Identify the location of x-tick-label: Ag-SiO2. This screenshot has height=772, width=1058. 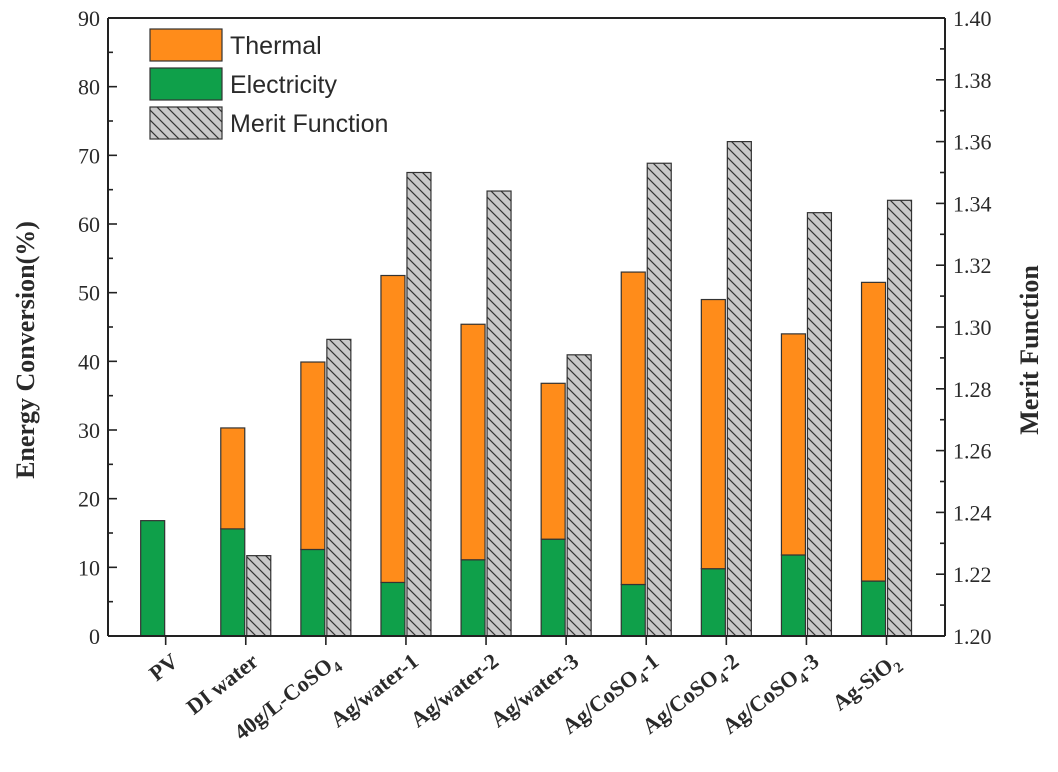
(866, 683).